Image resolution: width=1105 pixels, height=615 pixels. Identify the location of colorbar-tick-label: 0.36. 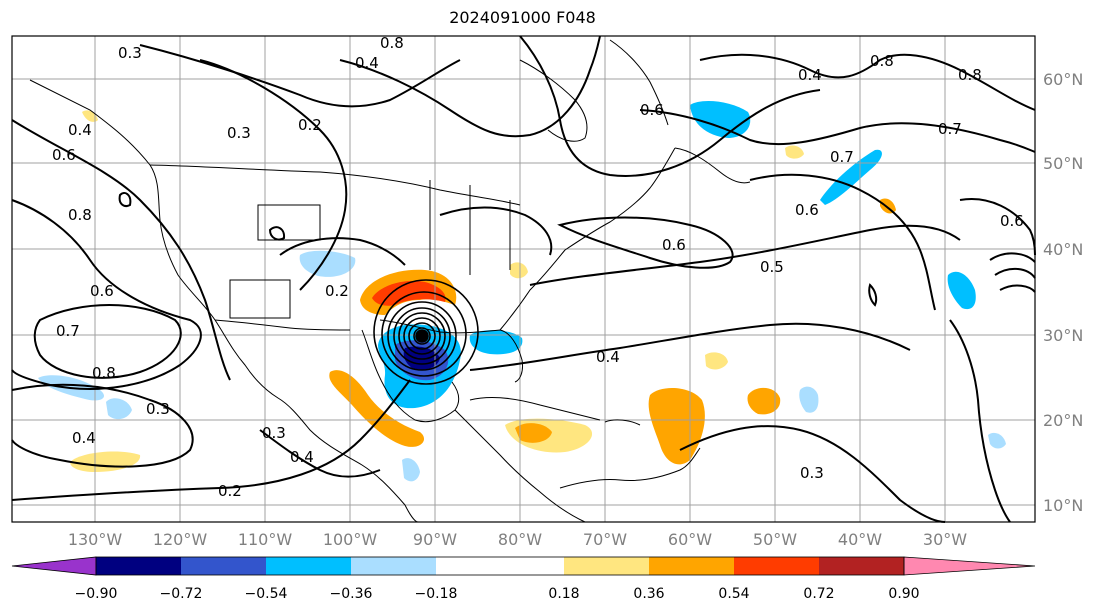
(648, 594).